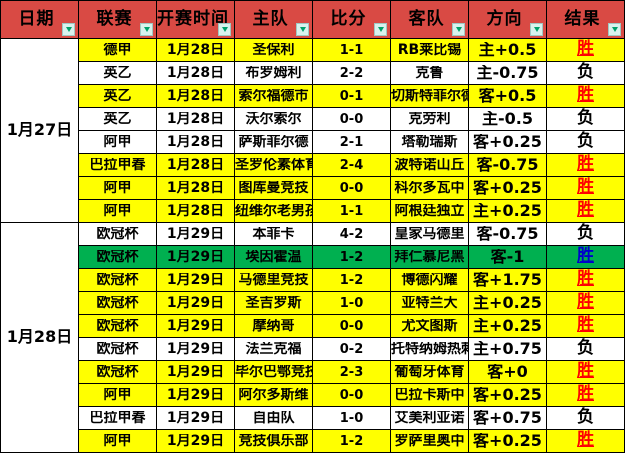 The width and height of the screenshot is (625, 453). I want to click on table-row: 欧冠杯 1月29日 毕尔巴鄂竞技 2-3 葡萄牙体育 客+0 胜, so click(313, 372).